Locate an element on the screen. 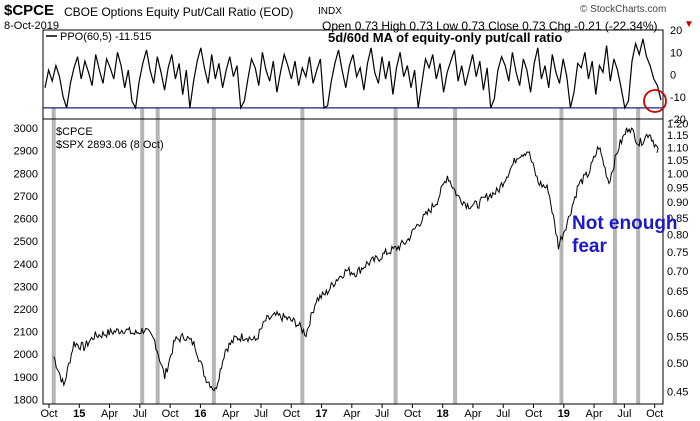  price-tick: 2000 is located at coordinates (26, 355).